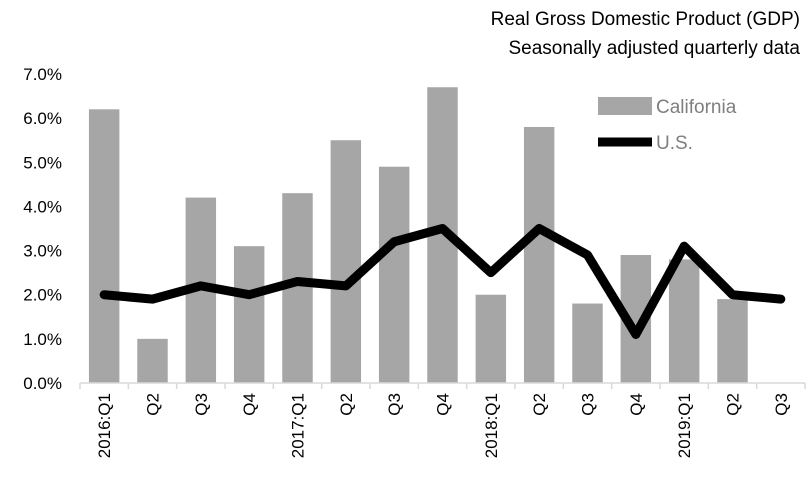  I want to click on legend-label-california: California, so click(696, 107).